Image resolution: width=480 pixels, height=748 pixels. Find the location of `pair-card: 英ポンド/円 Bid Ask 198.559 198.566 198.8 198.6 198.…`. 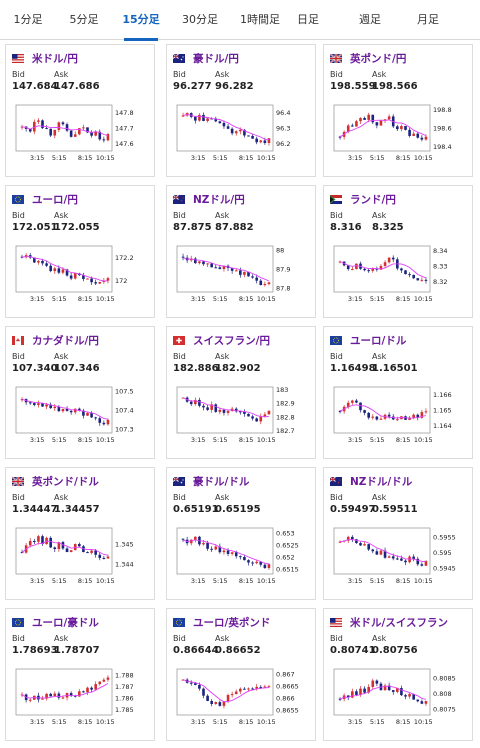

pair-card: 英ポンド/円 Bid Ask 198.559 198.566 198.8 198.6 198.… is located at coordinates (398, 110).